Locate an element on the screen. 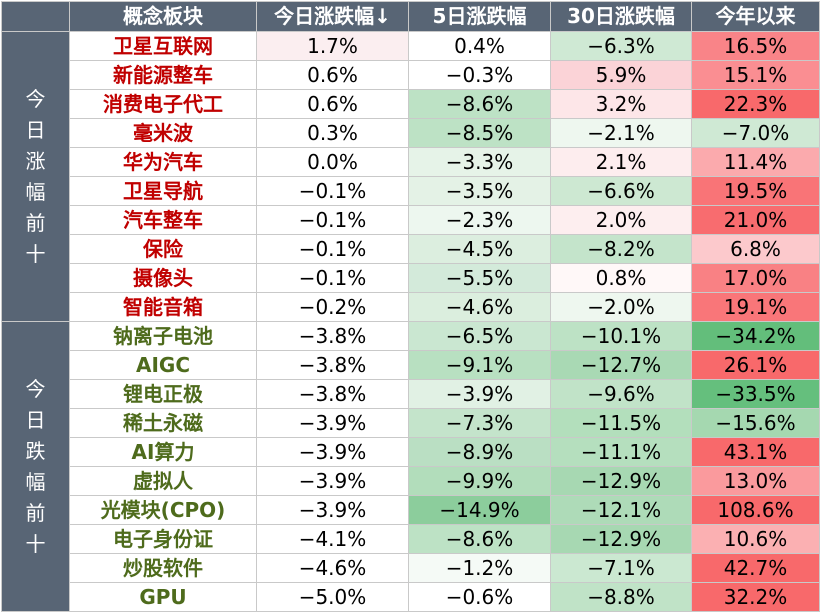  sector-name: 稀土永磁 is located at coordinates (163, 423).